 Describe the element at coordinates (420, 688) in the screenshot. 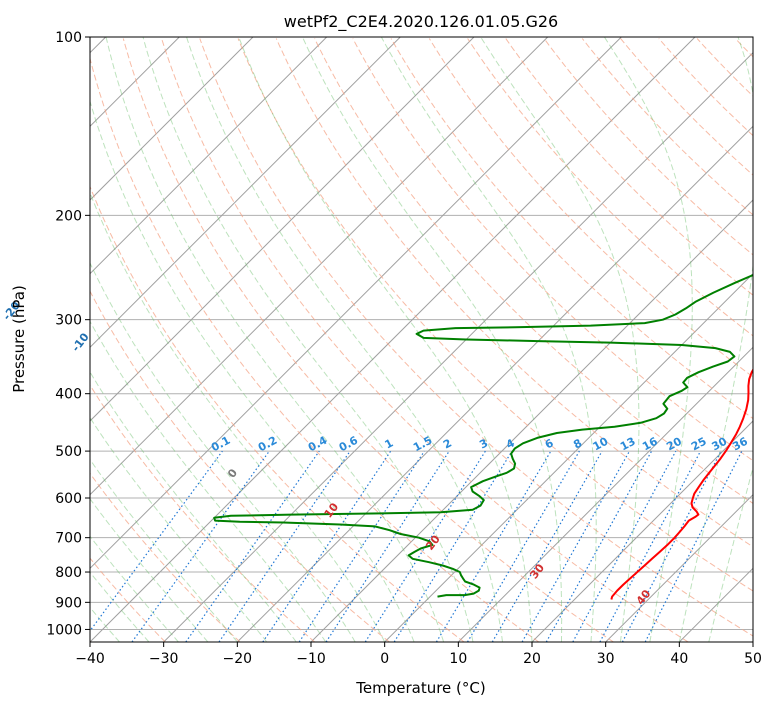

I see `x-axis-label: Temperature (°C)` at that location.